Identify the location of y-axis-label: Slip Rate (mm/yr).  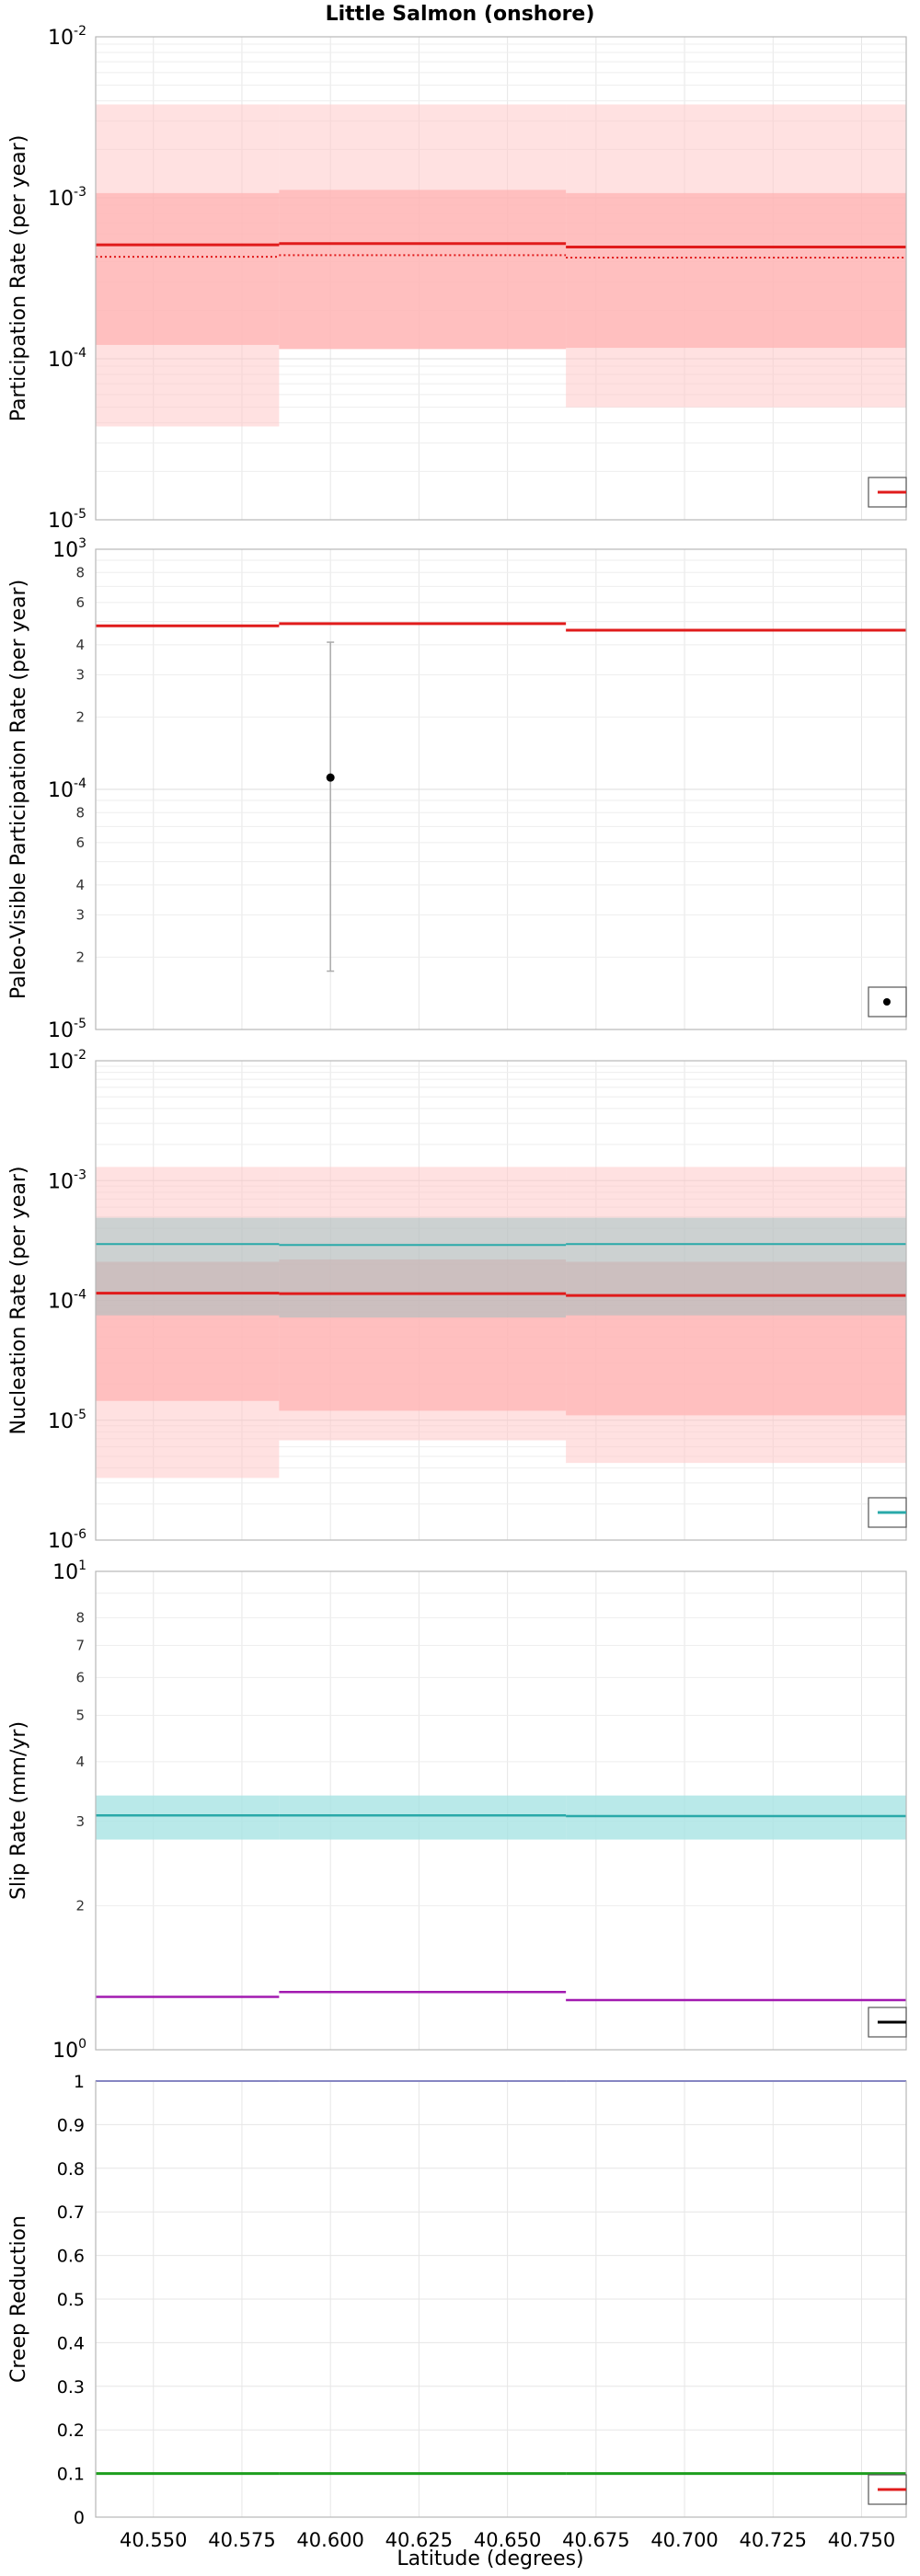
(18, 1810).